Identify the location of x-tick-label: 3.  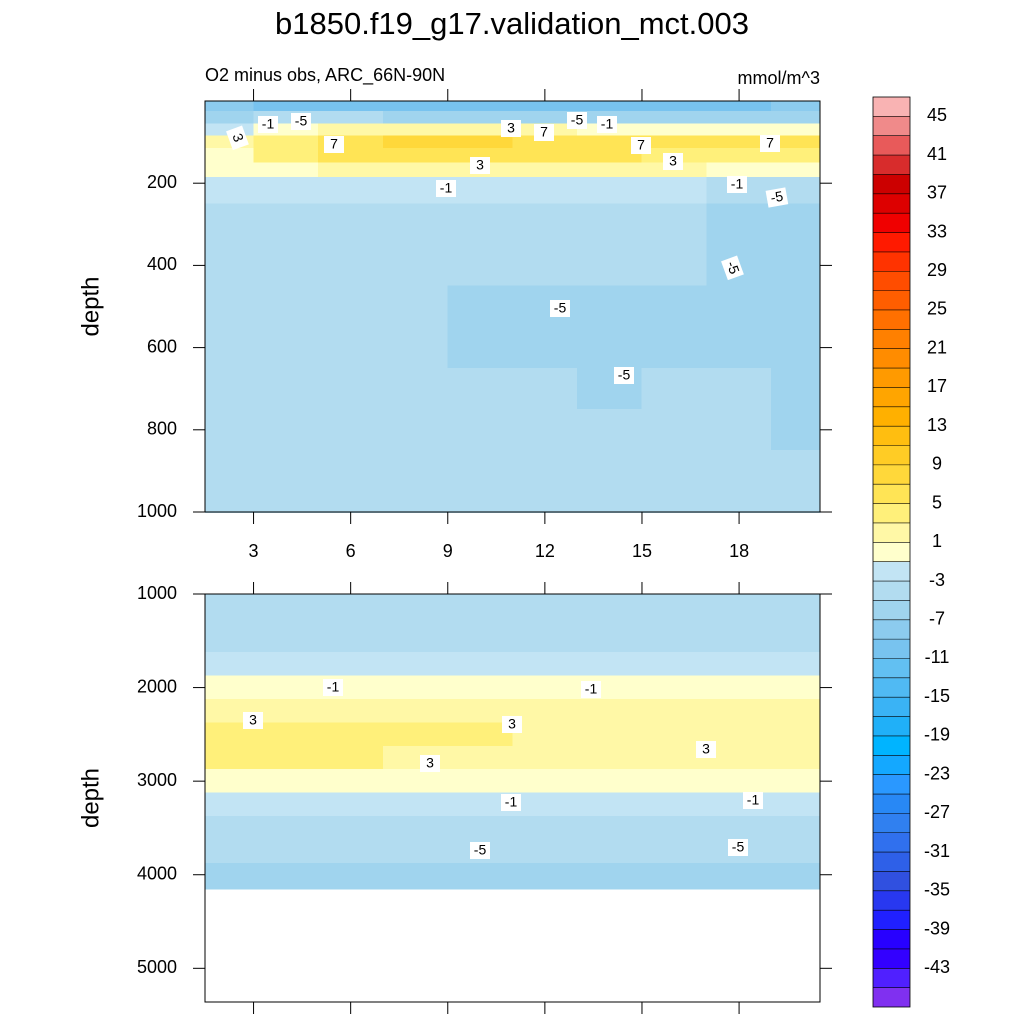
(254, 551).